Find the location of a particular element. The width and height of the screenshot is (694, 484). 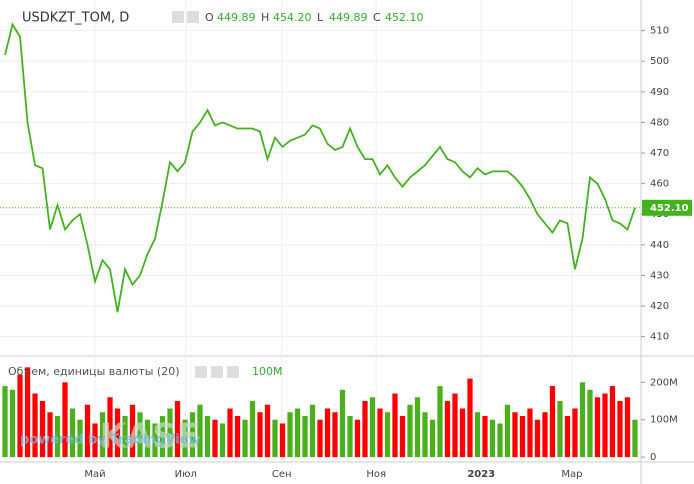

last-price-badge is located at coordinates (667, 207).